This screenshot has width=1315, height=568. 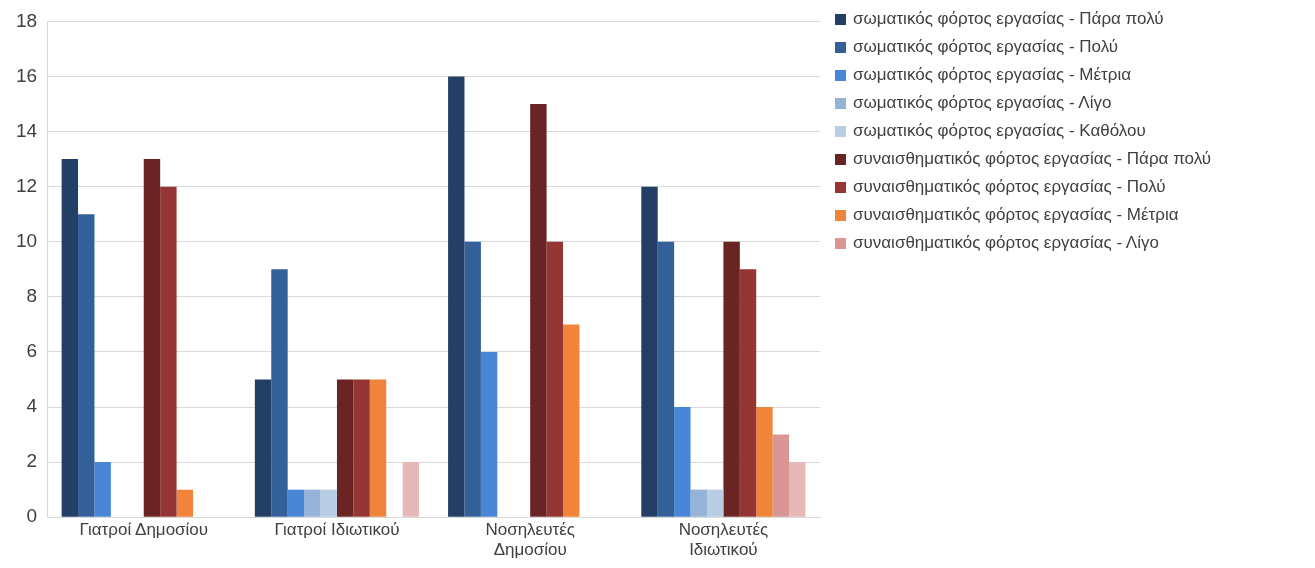 What do you see at coordinates (982, 103) in the screenshot?
I see `legend-label: σωματικός φόρτος εργασίας - Λίγο` at bounding box center [982, 103].